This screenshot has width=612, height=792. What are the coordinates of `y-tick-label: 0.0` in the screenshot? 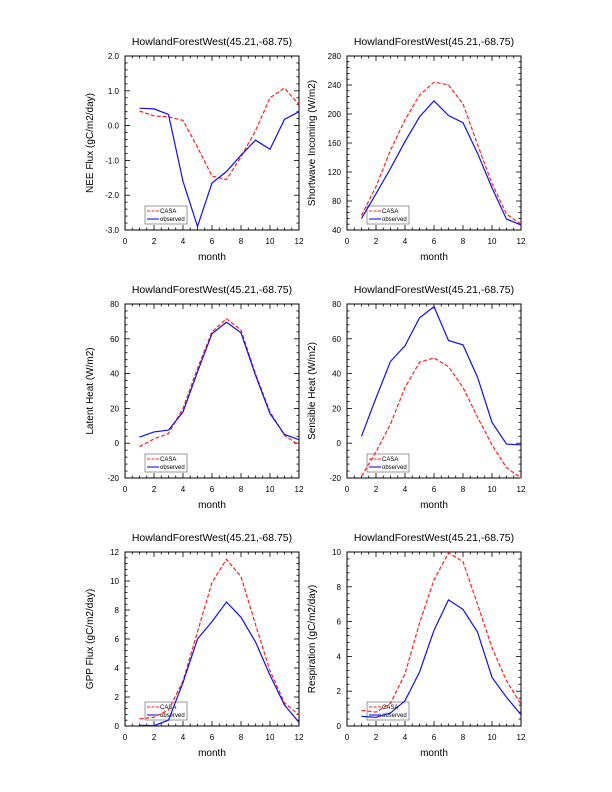 It's located at (114, 126).